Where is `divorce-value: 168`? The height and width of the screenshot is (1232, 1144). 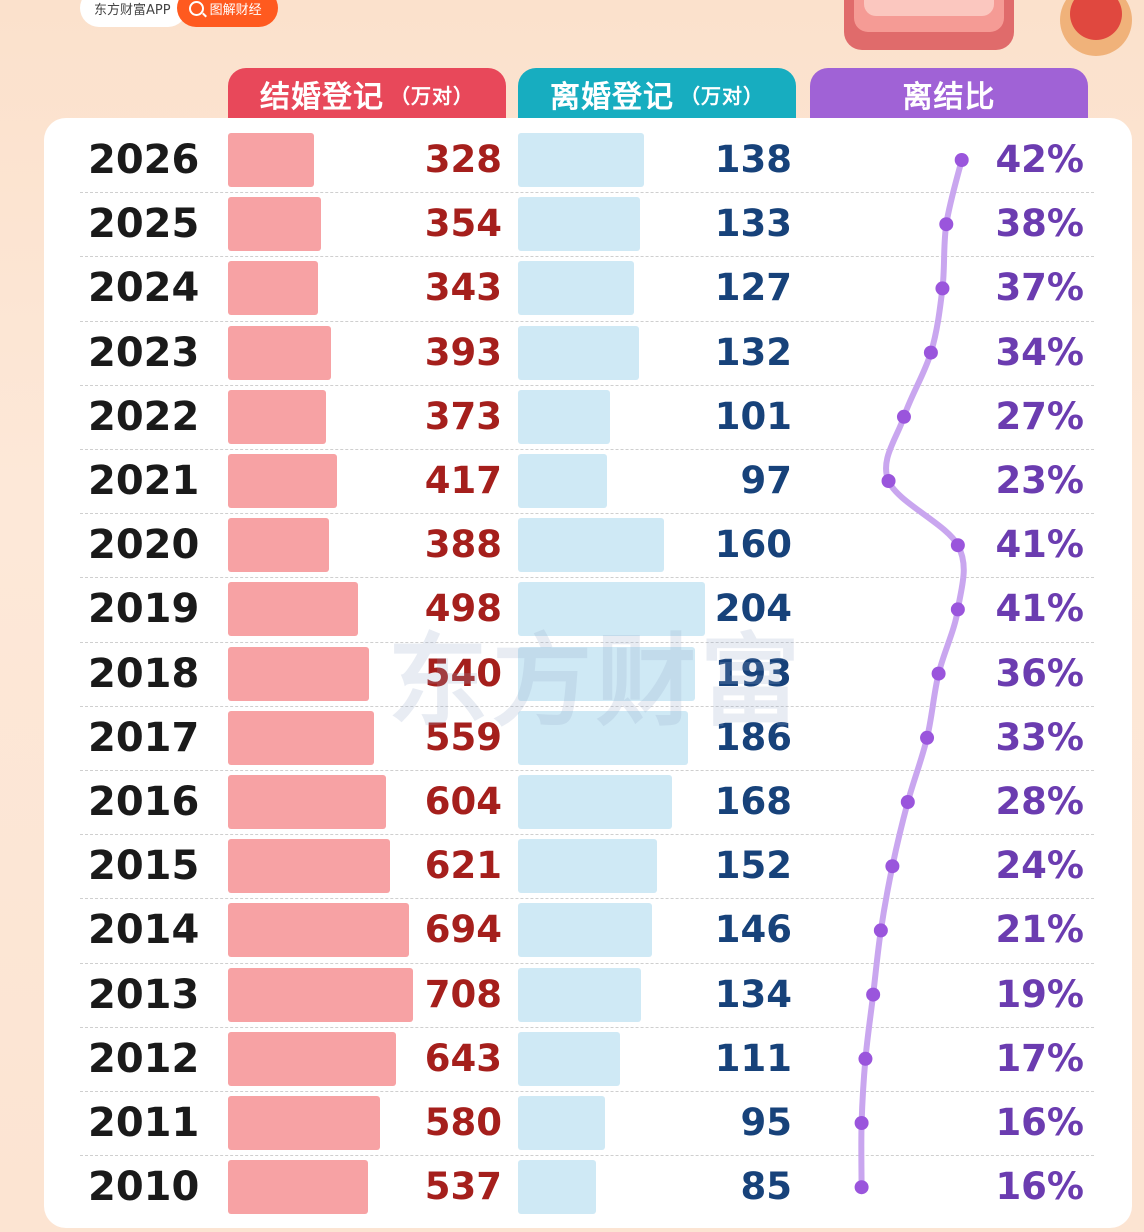 divorce-value: 168 is located at coordinates (753, 801).